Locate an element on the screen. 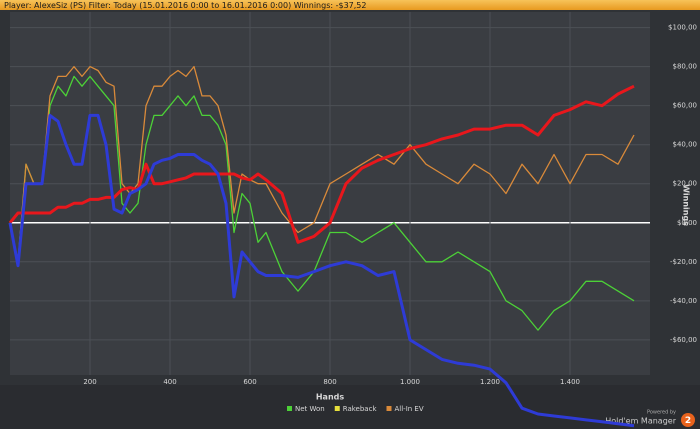 The height and width of the screenshot is (429, 700). y-tick-label: $80,00 is located at coordinates (685, 67).